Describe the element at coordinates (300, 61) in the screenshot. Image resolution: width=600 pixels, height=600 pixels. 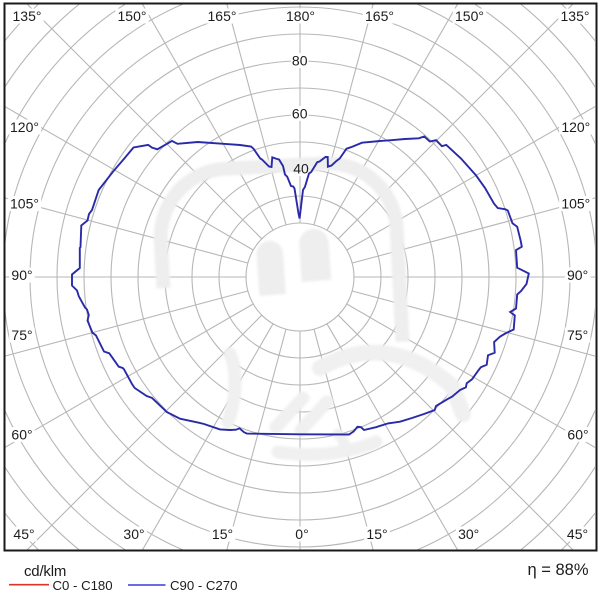
I see `svg-text: 80` at that location.